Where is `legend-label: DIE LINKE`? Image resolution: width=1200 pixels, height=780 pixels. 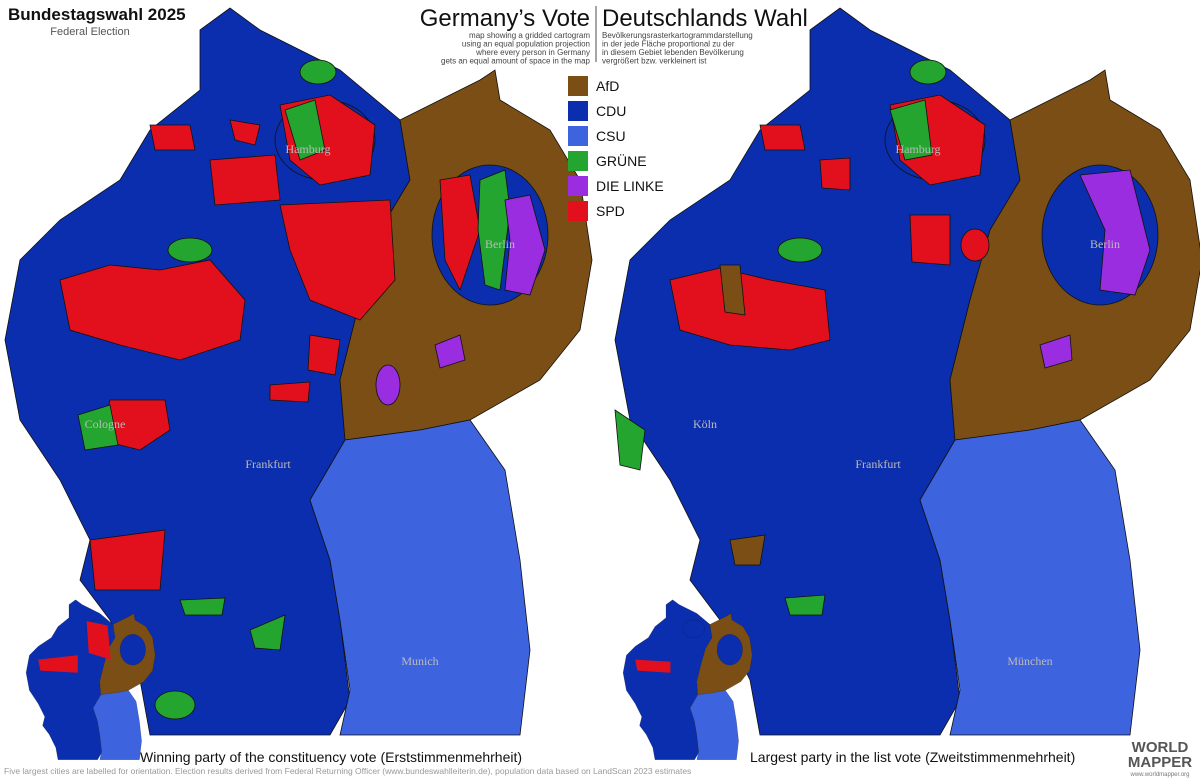
legend-label: DIE LINKE is located at coordinates (630, 186).